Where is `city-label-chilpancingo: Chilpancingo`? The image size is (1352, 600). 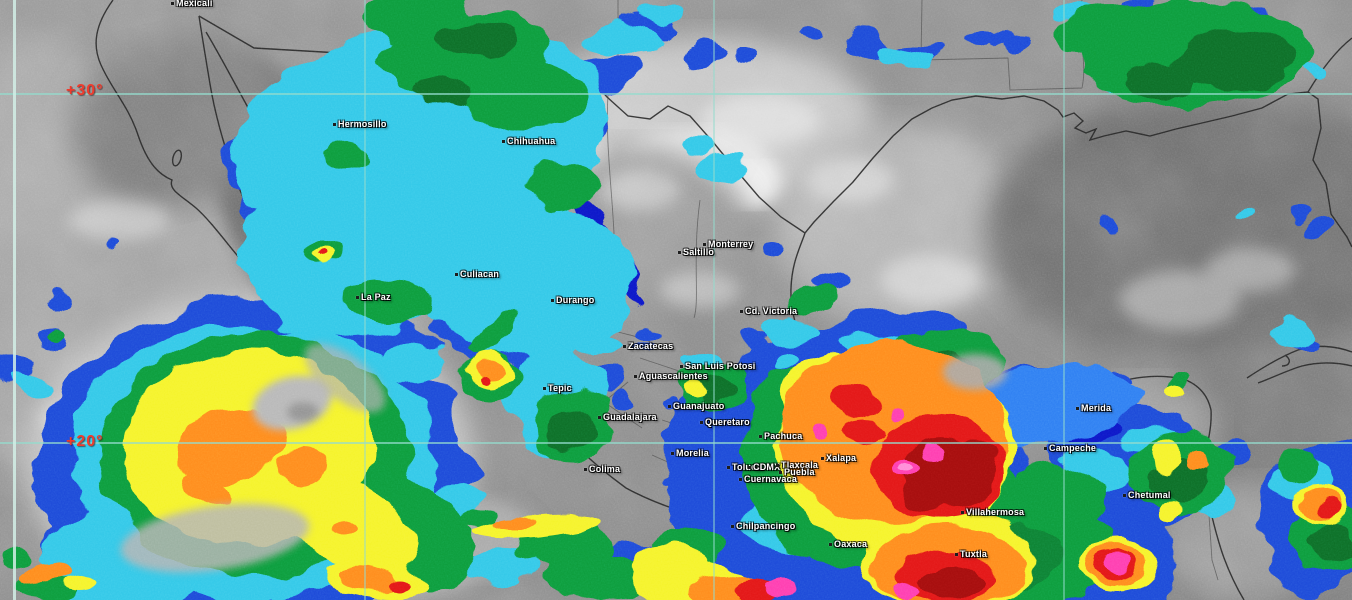 city-label-chilpancingo: Chilpancingo is located at coordinates (763, 526).